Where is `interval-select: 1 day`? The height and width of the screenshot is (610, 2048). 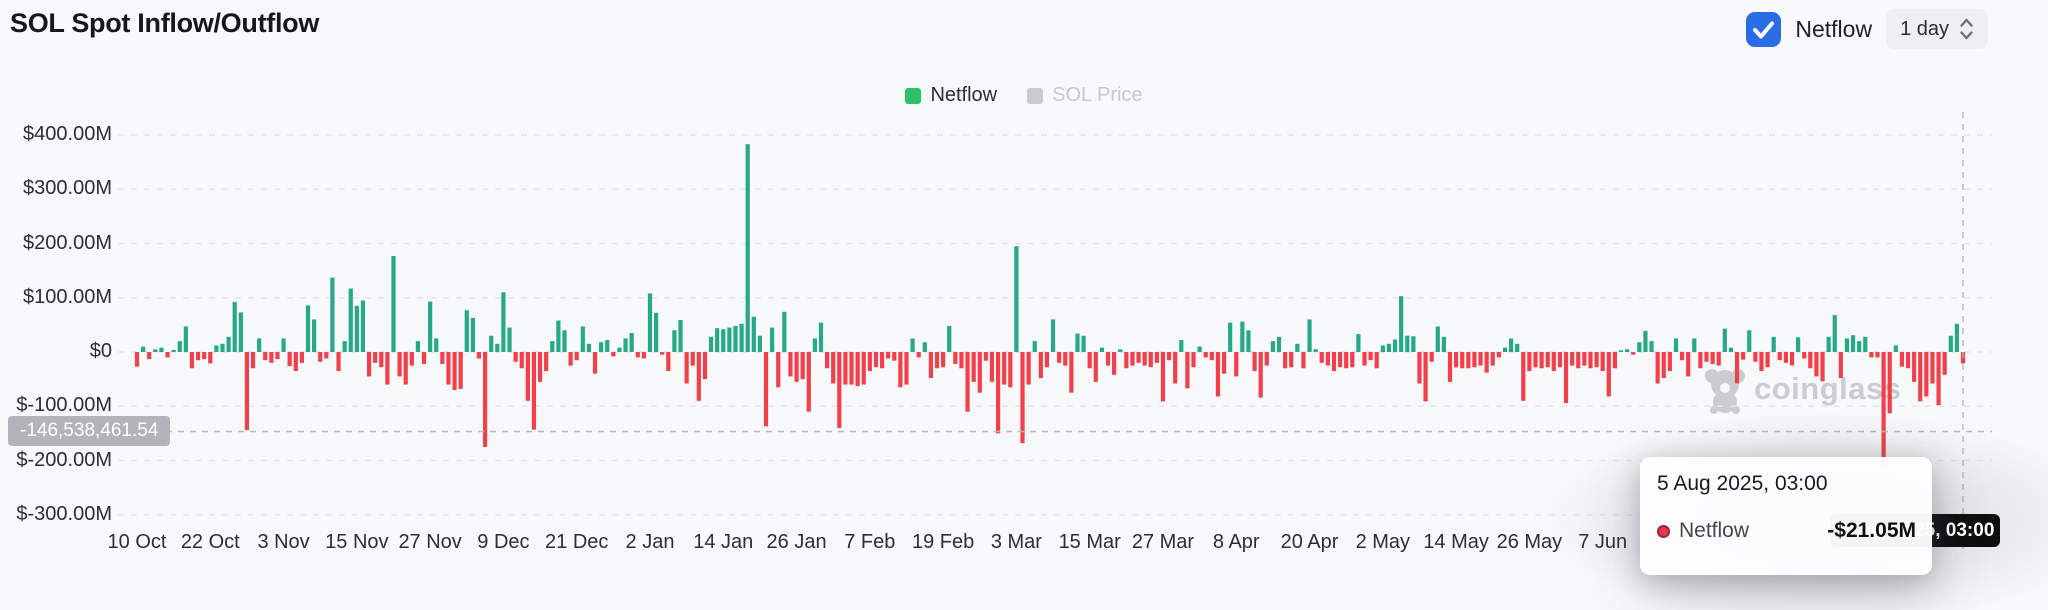 interval-select: 1 day is located at coordinates (1937, 29).